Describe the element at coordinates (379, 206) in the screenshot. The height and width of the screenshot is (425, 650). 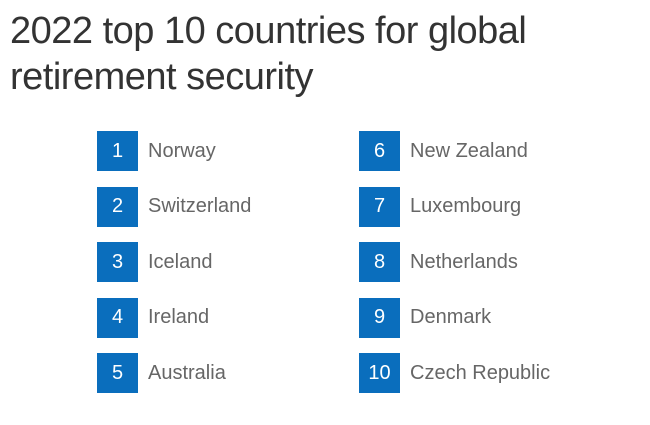
I see `rank-badge: 7` at that location.